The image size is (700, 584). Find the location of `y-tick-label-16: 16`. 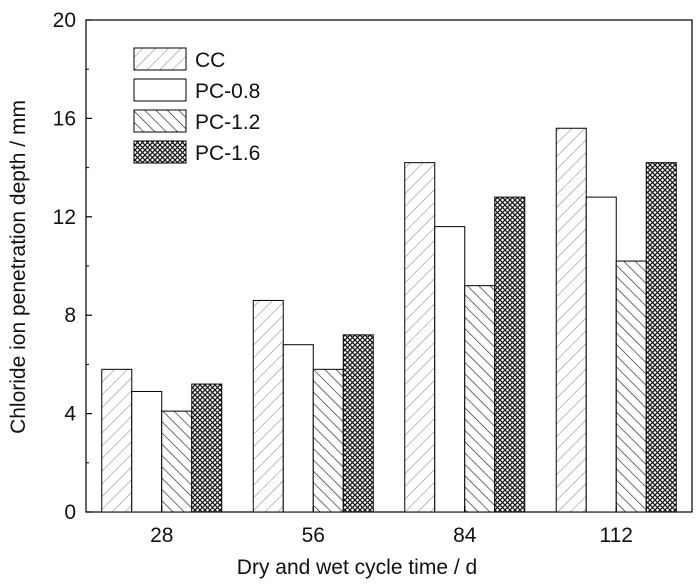

y-tick-label-16: 16 is located at coordinates (64, 118).